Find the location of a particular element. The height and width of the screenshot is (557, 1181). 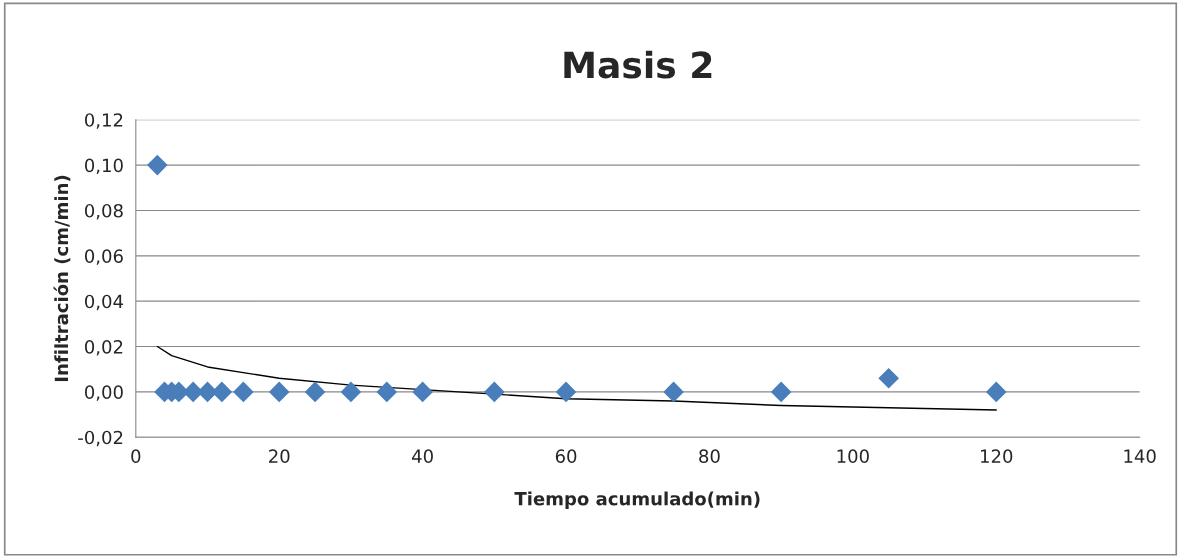

y-tick-label: 0,08 is located at coordinates (104, 211).